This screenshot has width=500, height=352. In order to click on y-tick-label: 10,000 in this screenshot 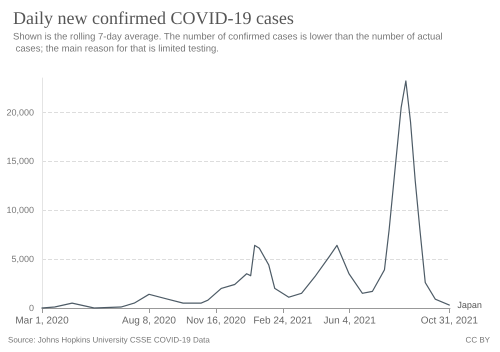, I will do `click(20, 210)`.